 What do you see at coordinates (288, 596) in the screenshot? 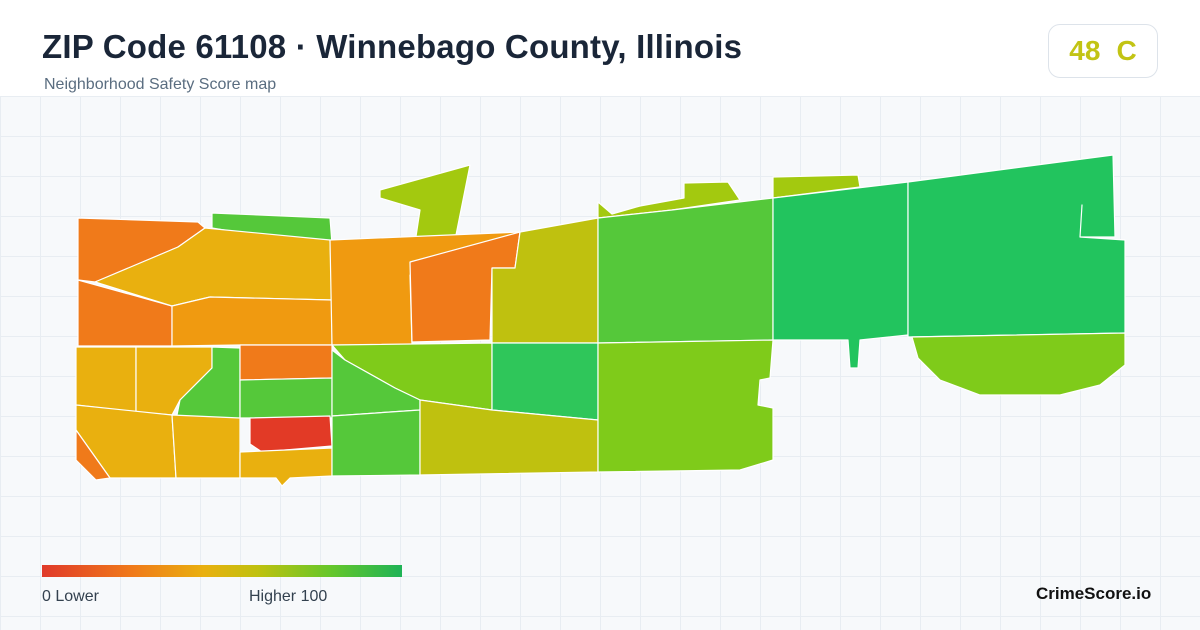
I see `legend-high-label: Higher 100` at bounding box center [288, 596].